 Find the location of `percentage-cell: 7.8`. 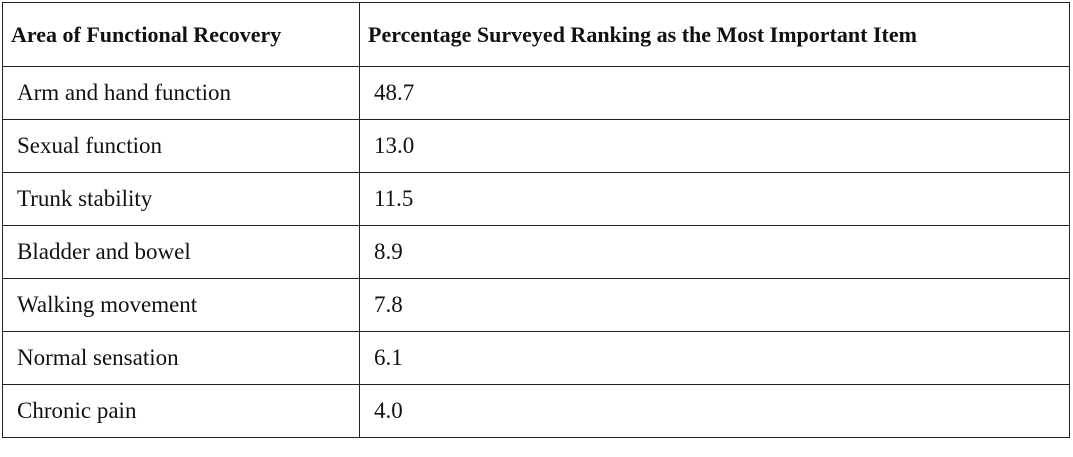

percentage-cell: 7.8 is located at coordinates (714, 305).